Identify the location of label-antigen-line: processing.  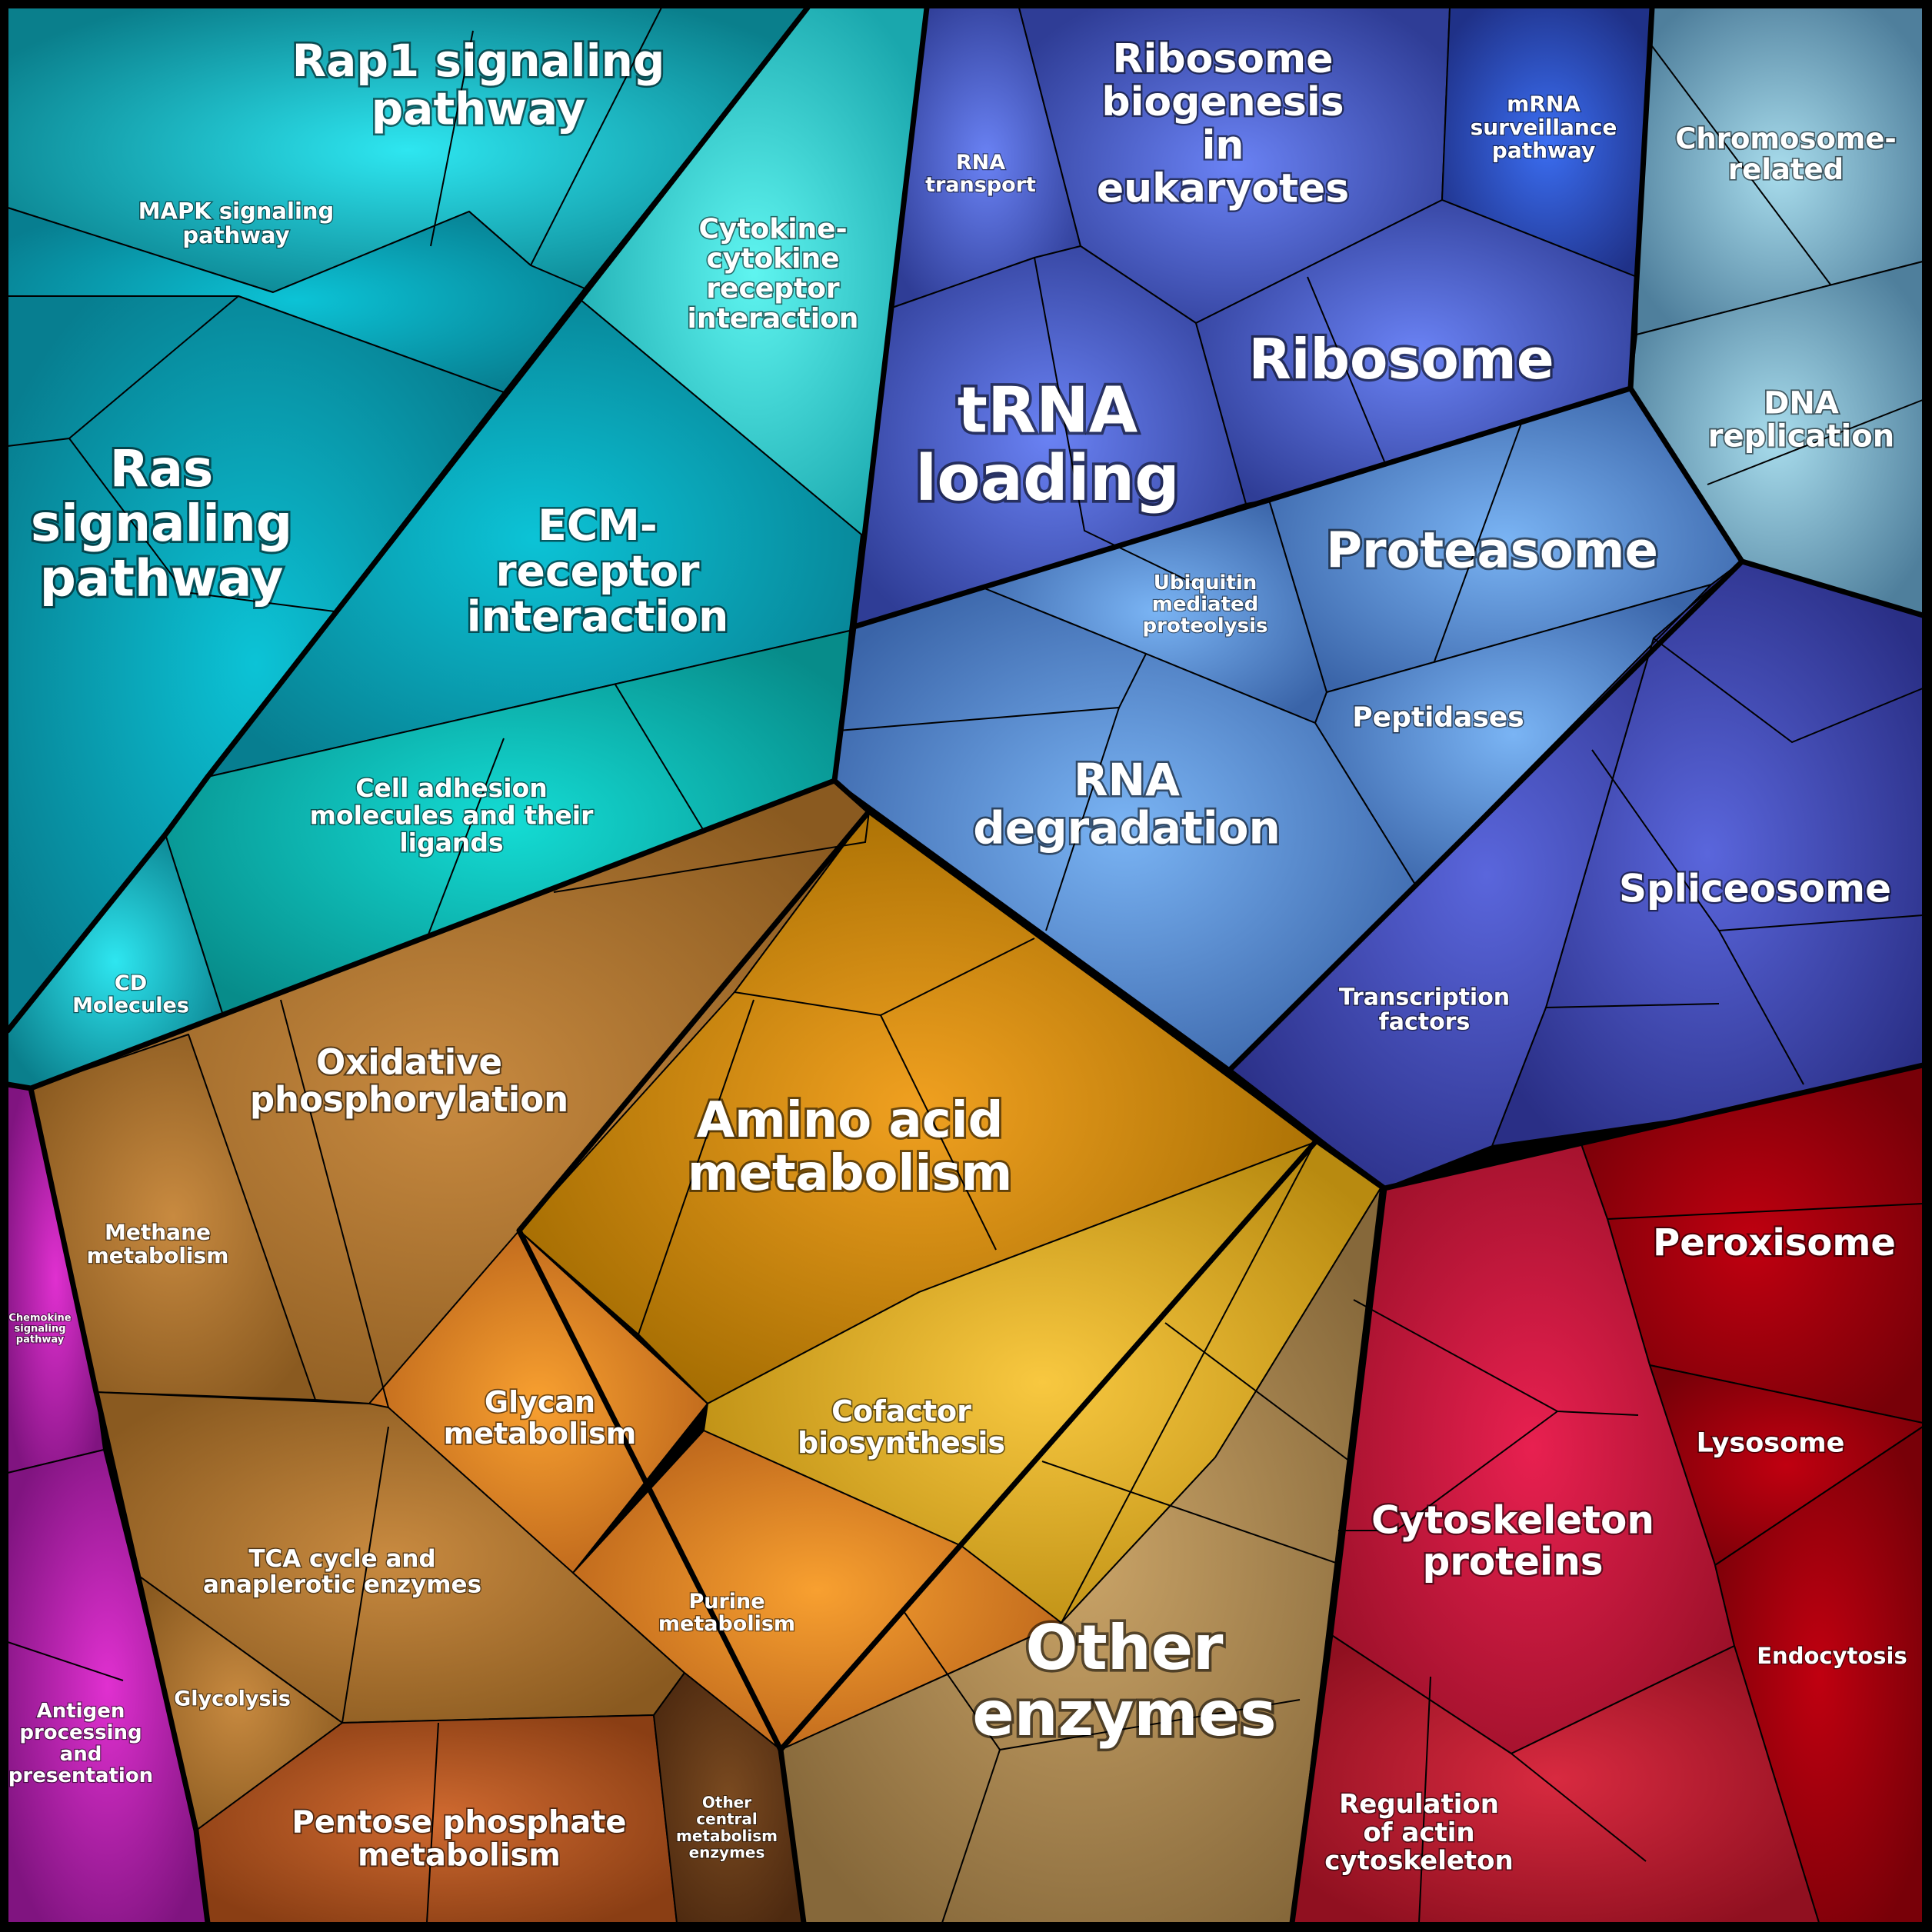
(80, 1732).